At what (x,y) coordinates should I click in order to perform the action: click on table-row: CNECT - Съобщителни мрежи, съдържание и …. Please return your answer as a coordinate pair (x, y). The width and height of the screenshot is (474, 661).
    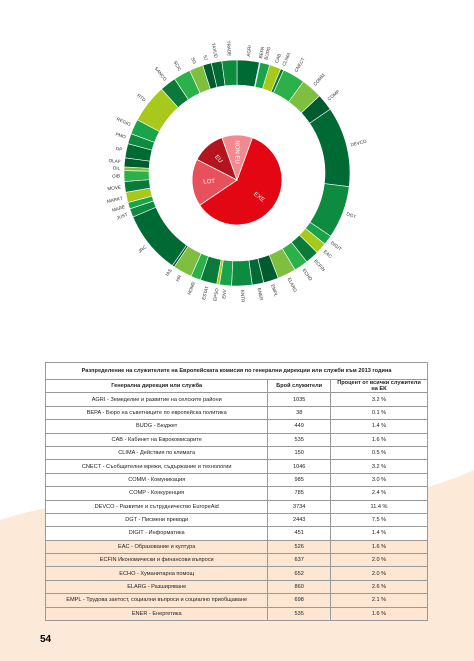
    Looking at the image, I should click on (236, 466).